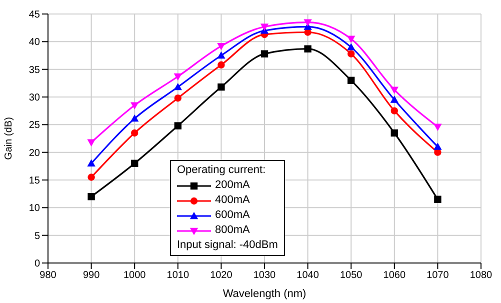 The image size is (501, 303). What do you see at coordinates (34, 70) in the screenshot?
I see `y-tick-label: 35` at bounding box center [34, 70].